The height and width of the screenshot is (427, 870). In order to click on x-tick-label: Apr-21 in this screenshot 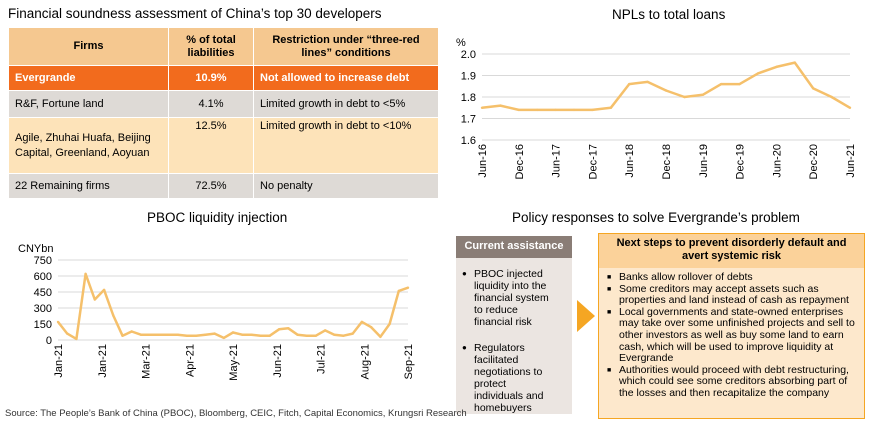, I will do `click(190, 360)`.